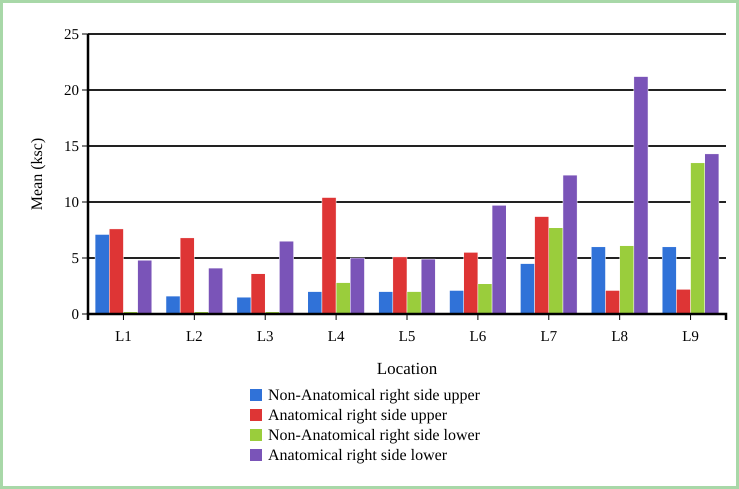 This screenshot has width=739, height=489. What do you see at coordinates (374, 435) in the screenshot?
I see `legend-label: Non-Anatomical right side lower` at bounding box center [374, 435].